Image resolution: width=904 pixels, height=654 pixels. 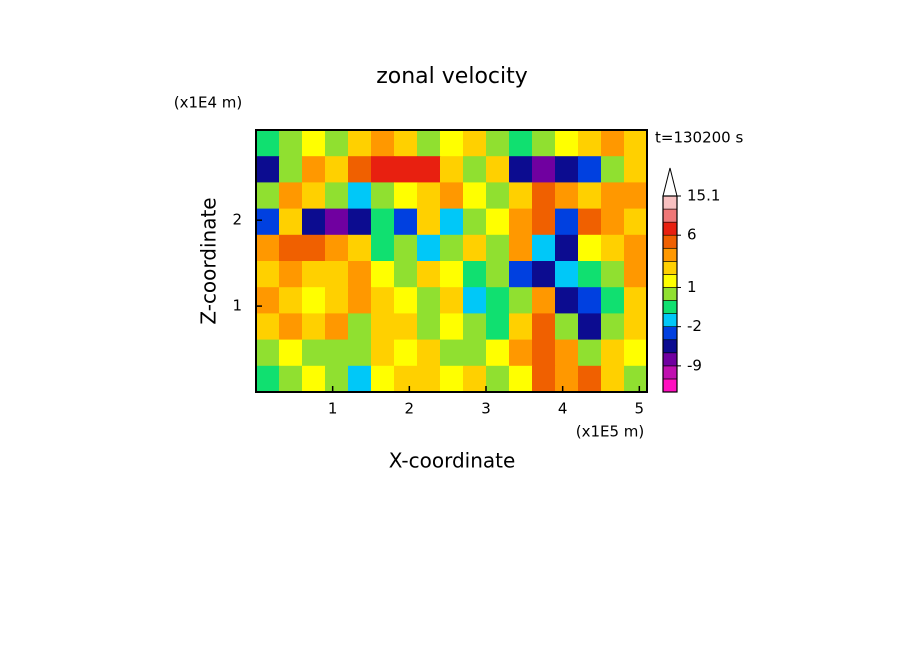 I want to click on y-axis-label: Z-coordinate, so click(x=209, y=260).